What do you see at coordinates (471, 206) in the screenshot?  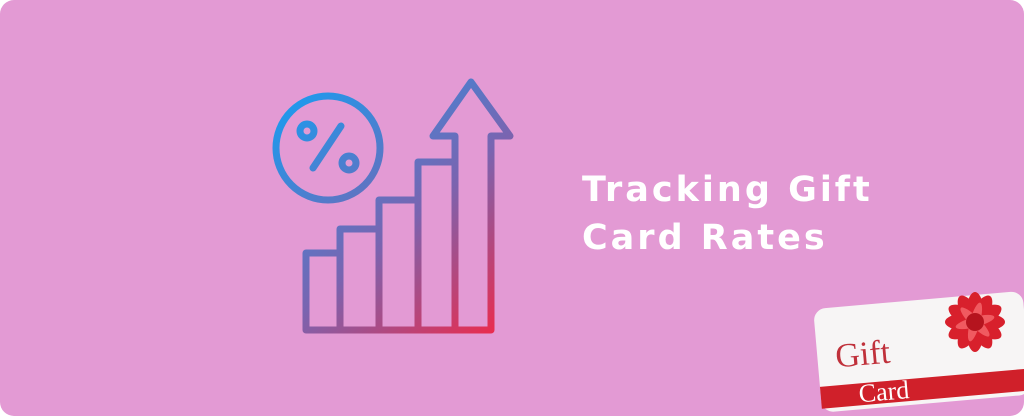 I see `arrow-up` at bounding box center [471, 206].